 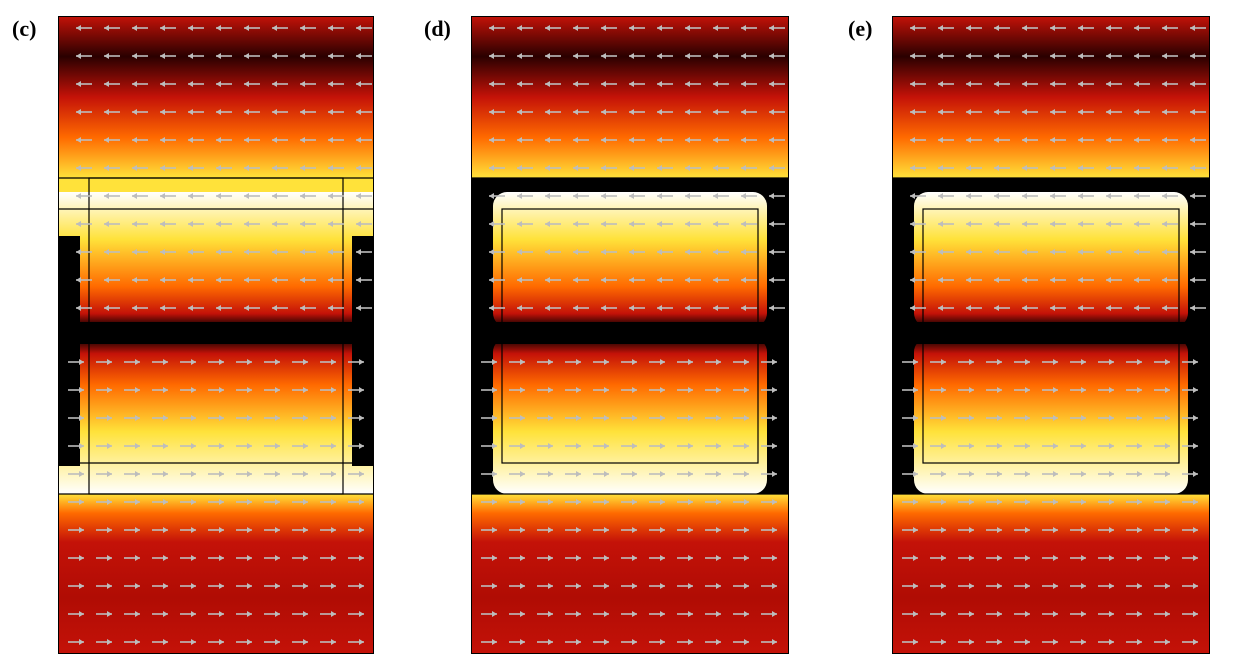 What do you see at coordinates (860, 28) in the screenshot?
I see `panel-label-e: (e)` at bounding box center [860, 28].